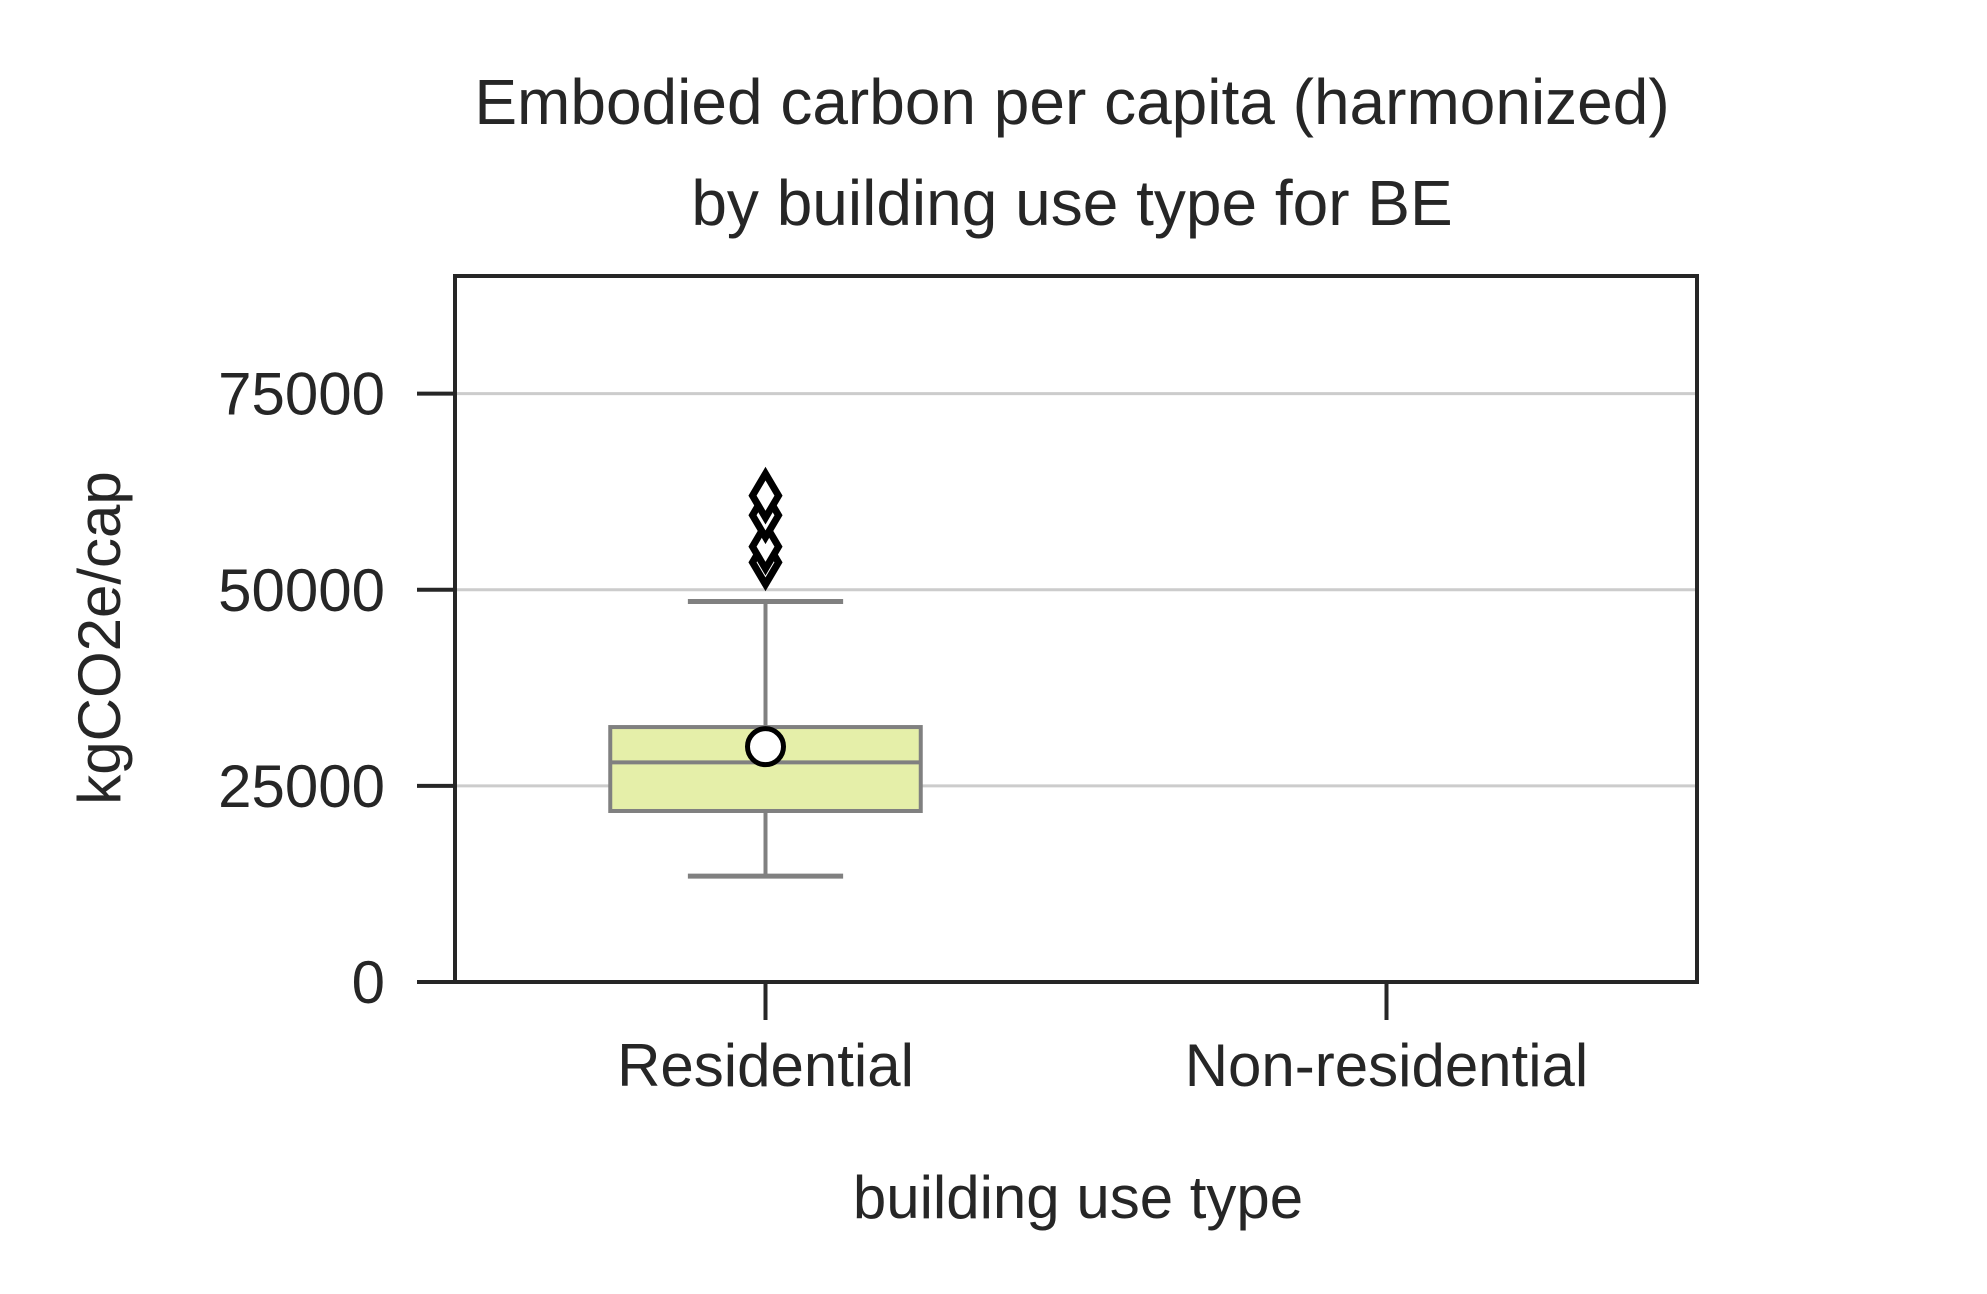 The image size is (1987, 1294). I want to click on box-residential, so click(765, 672).